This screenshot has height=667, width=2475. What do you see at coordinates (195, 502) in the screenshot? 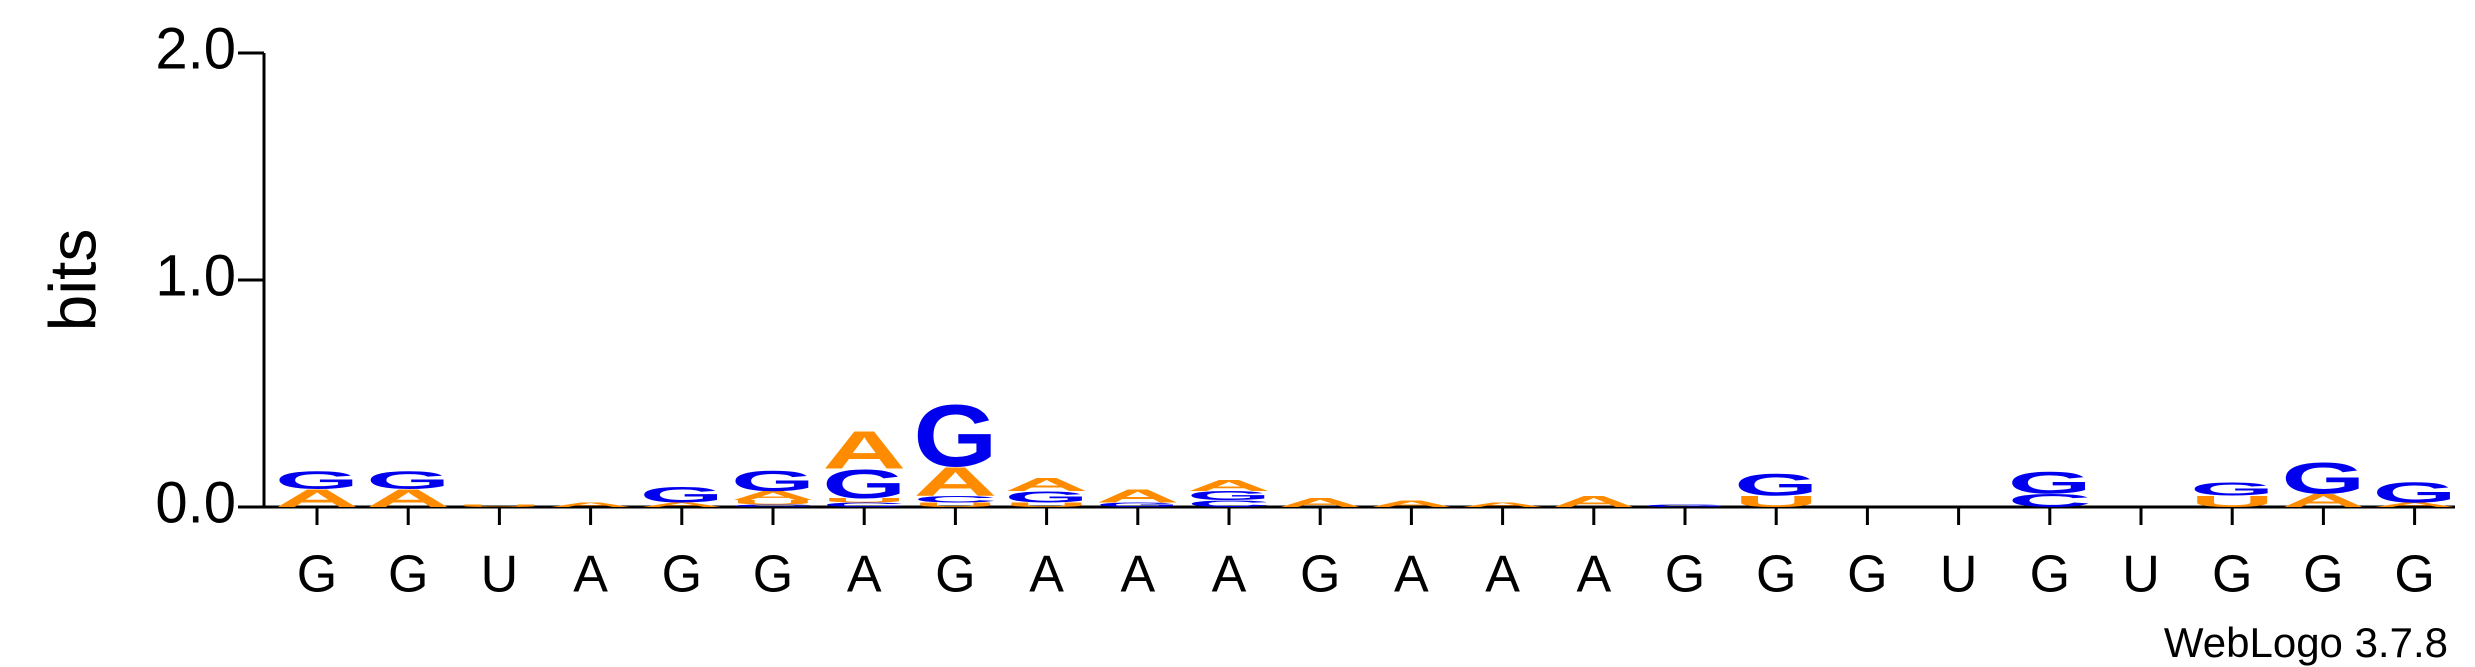
I see `y-tick-label: 0.0` at bounding box center [195, 502].